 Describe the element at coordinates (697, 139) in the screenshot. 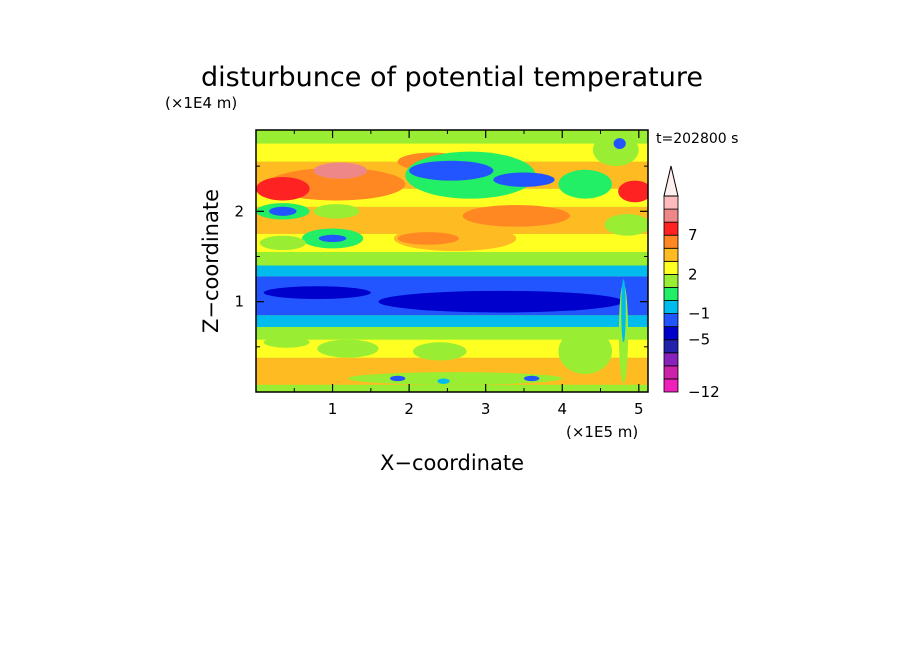

I see `time-label: t=202800 s` at that location.